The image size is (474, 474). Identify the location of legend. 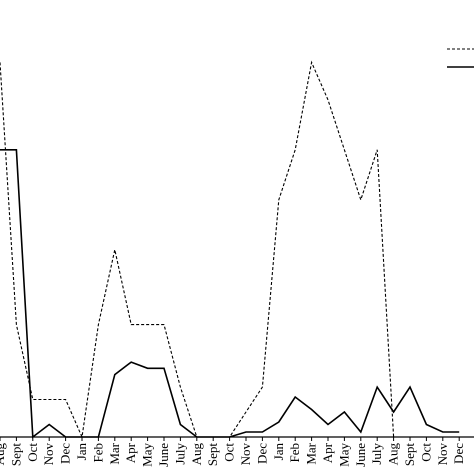
(460, 58).